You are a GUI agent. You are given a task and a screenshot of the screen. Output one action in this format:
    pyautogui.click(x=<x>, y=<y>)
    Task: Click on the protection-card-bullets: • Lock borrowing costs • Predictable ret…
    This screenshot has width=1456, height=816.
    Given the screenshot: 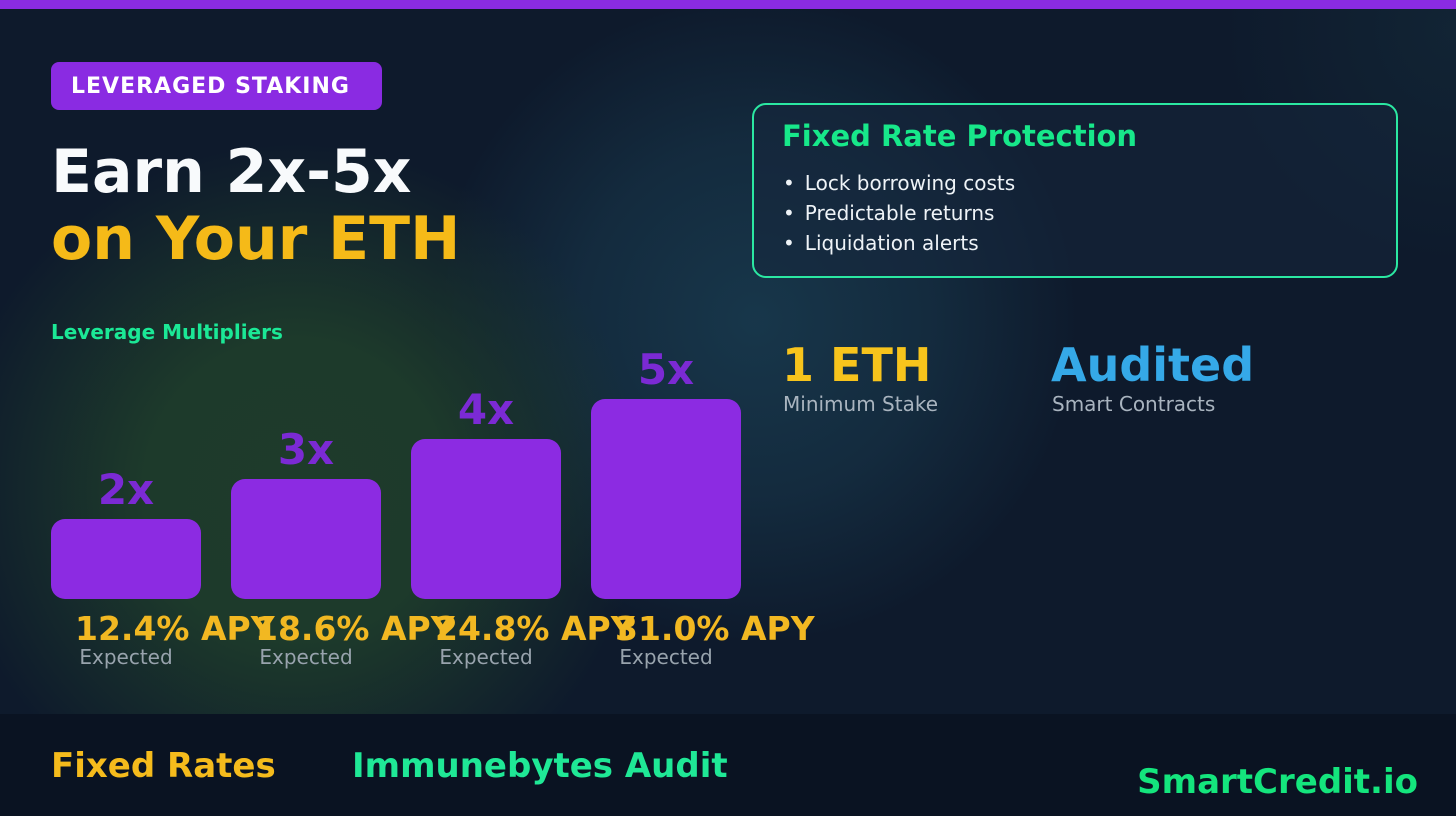 What is the action you would take?
    pyautogui.click(x=899, y=213)
    